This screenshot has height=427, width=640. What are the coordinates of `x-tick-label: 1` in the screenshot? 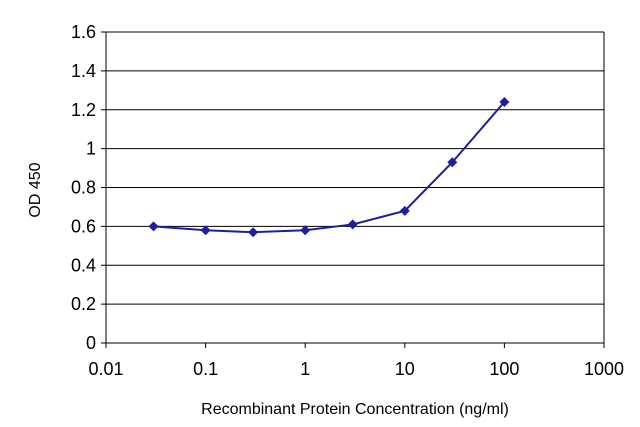 It's located at (305, 369).